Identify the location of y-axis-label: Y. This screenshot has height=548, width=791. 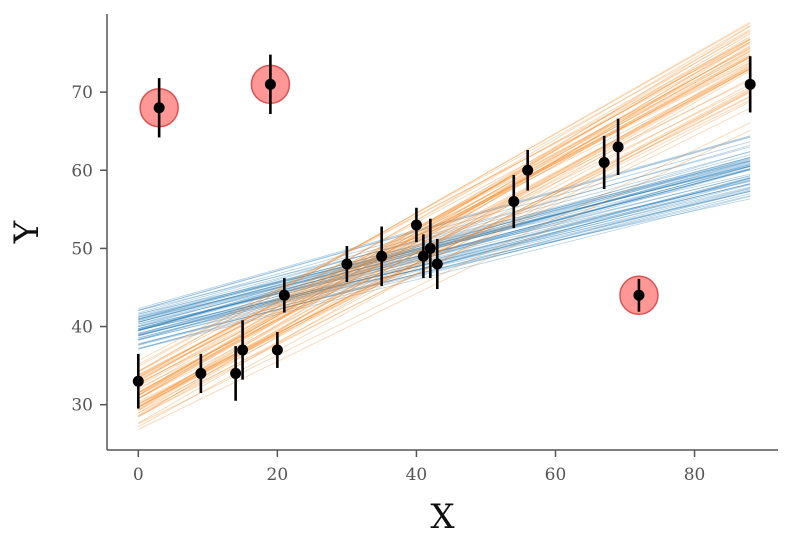
(27, 232).